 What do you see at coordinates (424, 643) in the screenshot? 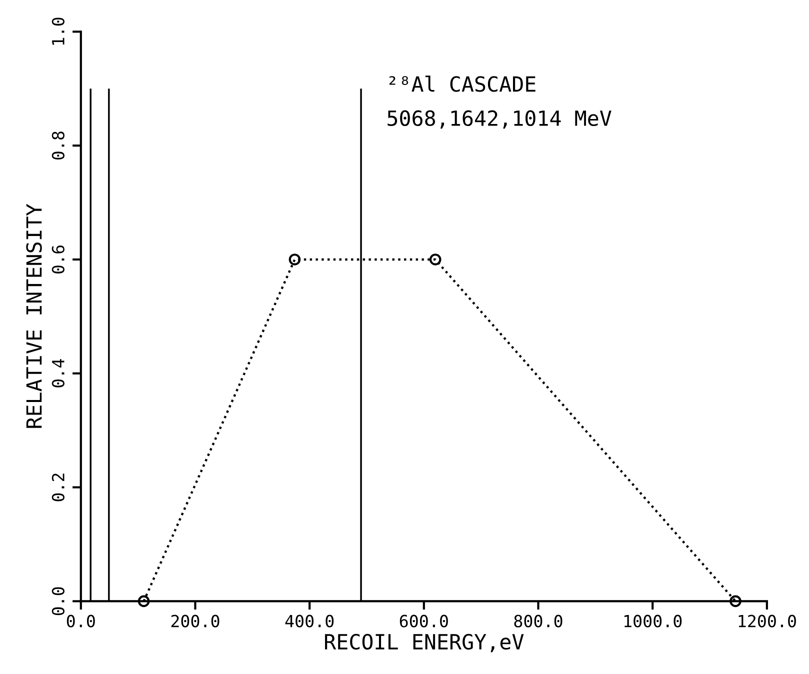
I see `x-axis-title: RECOIL ENERGY,eV` at bounding box center [424, 643].